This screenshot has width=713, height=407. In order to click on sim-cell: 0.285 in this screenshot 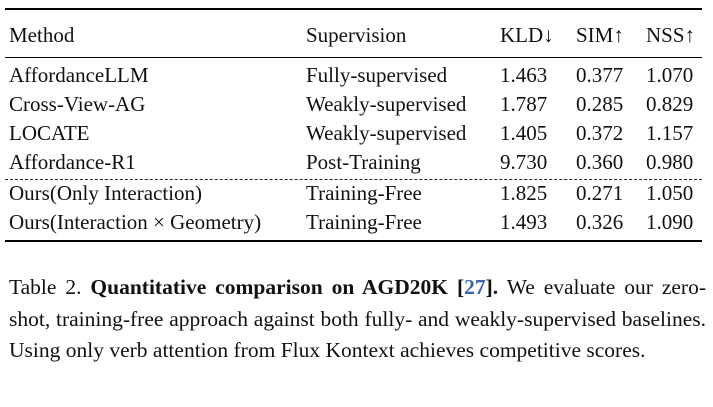, I will do `click(600, 104)`.